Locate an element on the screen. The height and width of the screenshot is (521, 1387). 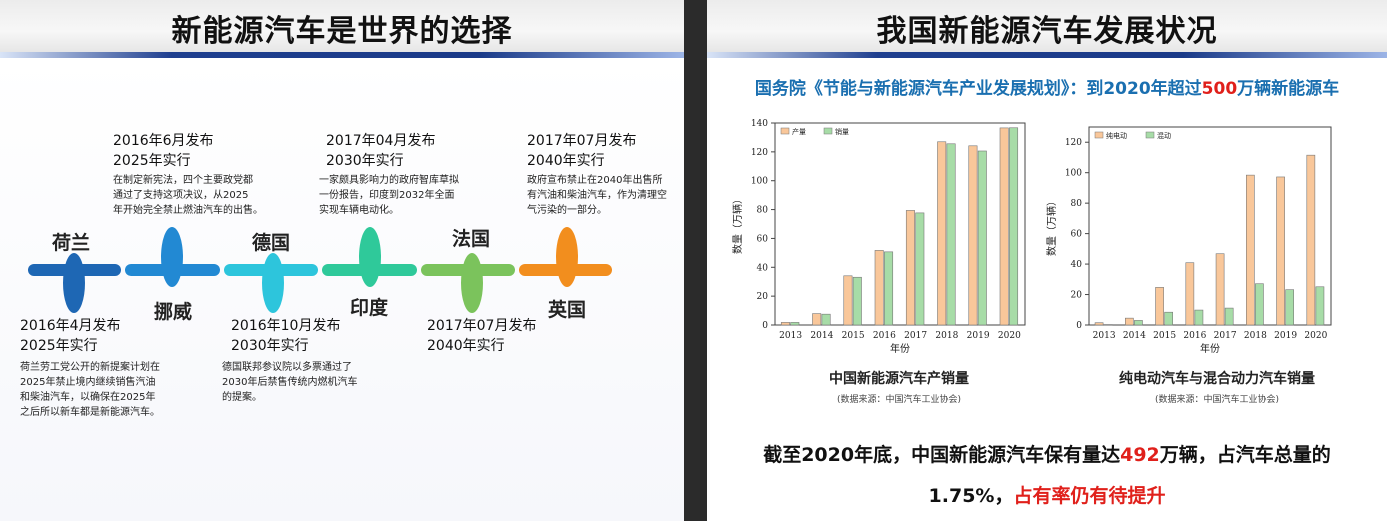
netherlands-date-effective: 2025年实行 is located at coordinates (59, 346).